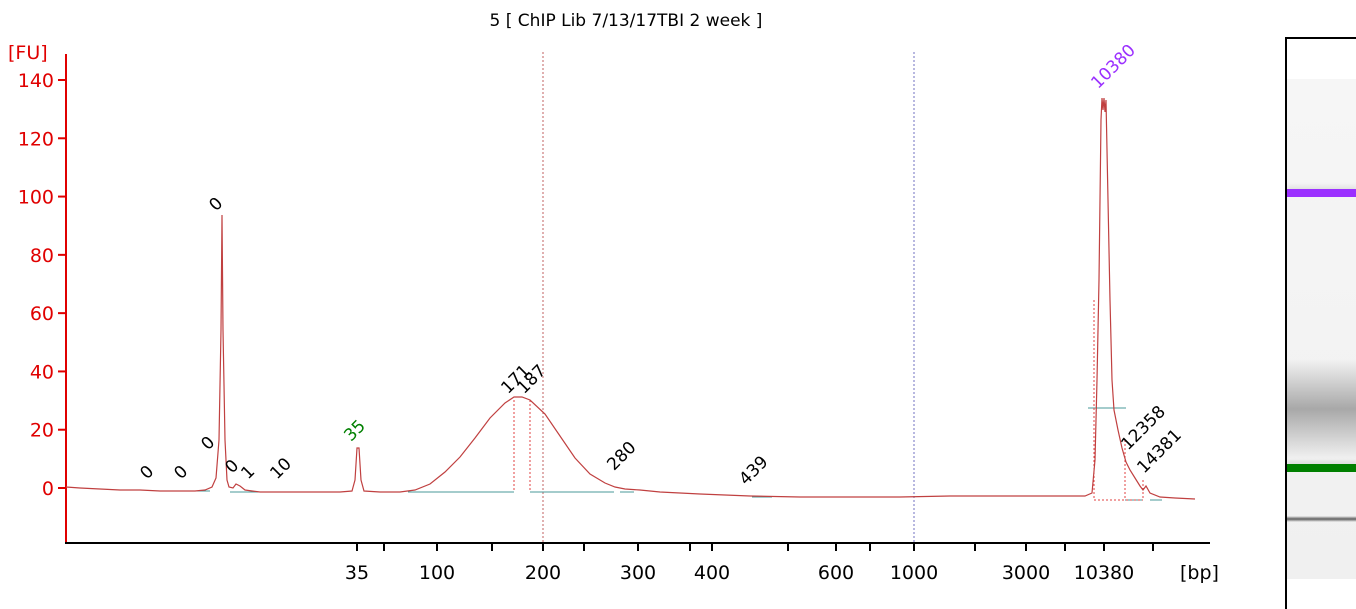 Image resolution: width=1356 pixels, height=609 pixels. What do you see at coordinates (1321, 409) in the screenshot?
I see `gel-band-sample-smear` at bounding box center [1321, 409].